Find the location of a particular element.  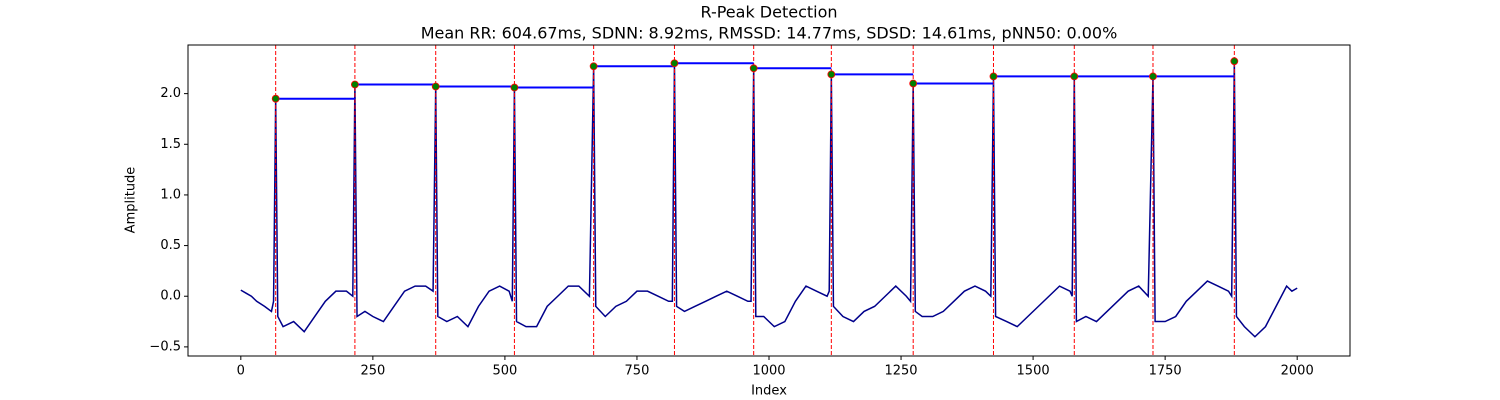

x-tick-label: 2000 is located at coordinates (1297, 371).